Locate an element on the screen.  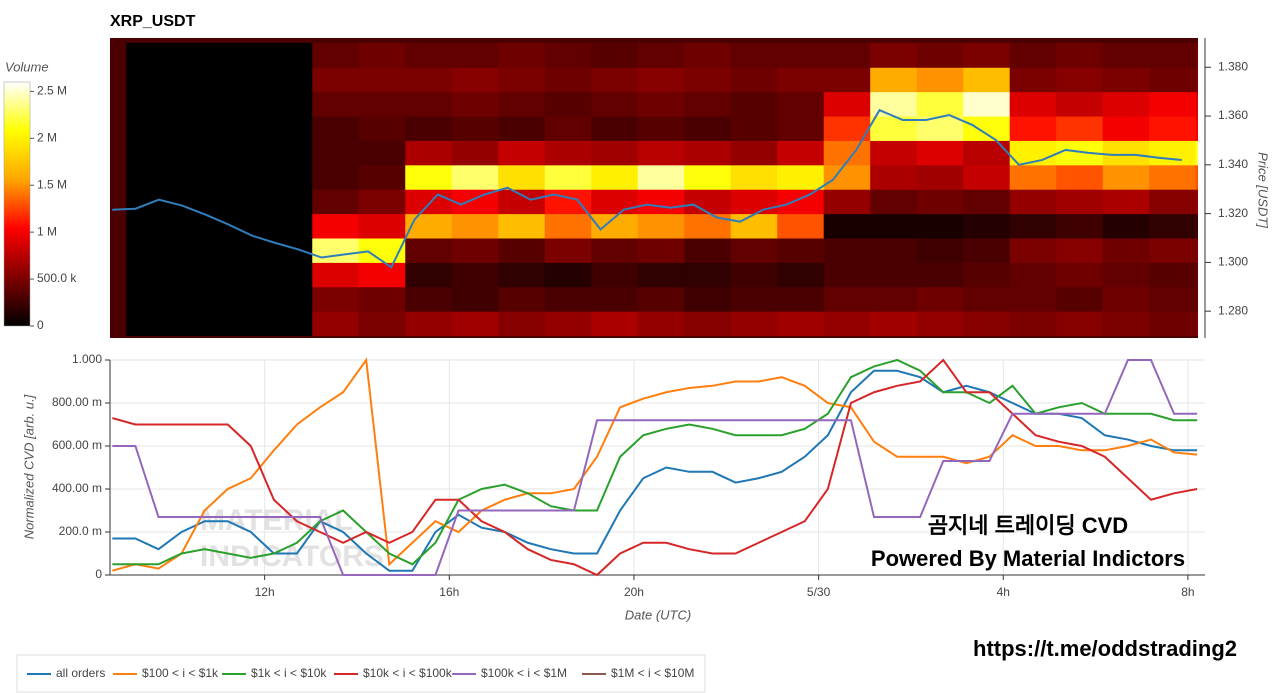
annotation: 곰지네 트레이딩 CVD is located at coordinates (1028, 525).